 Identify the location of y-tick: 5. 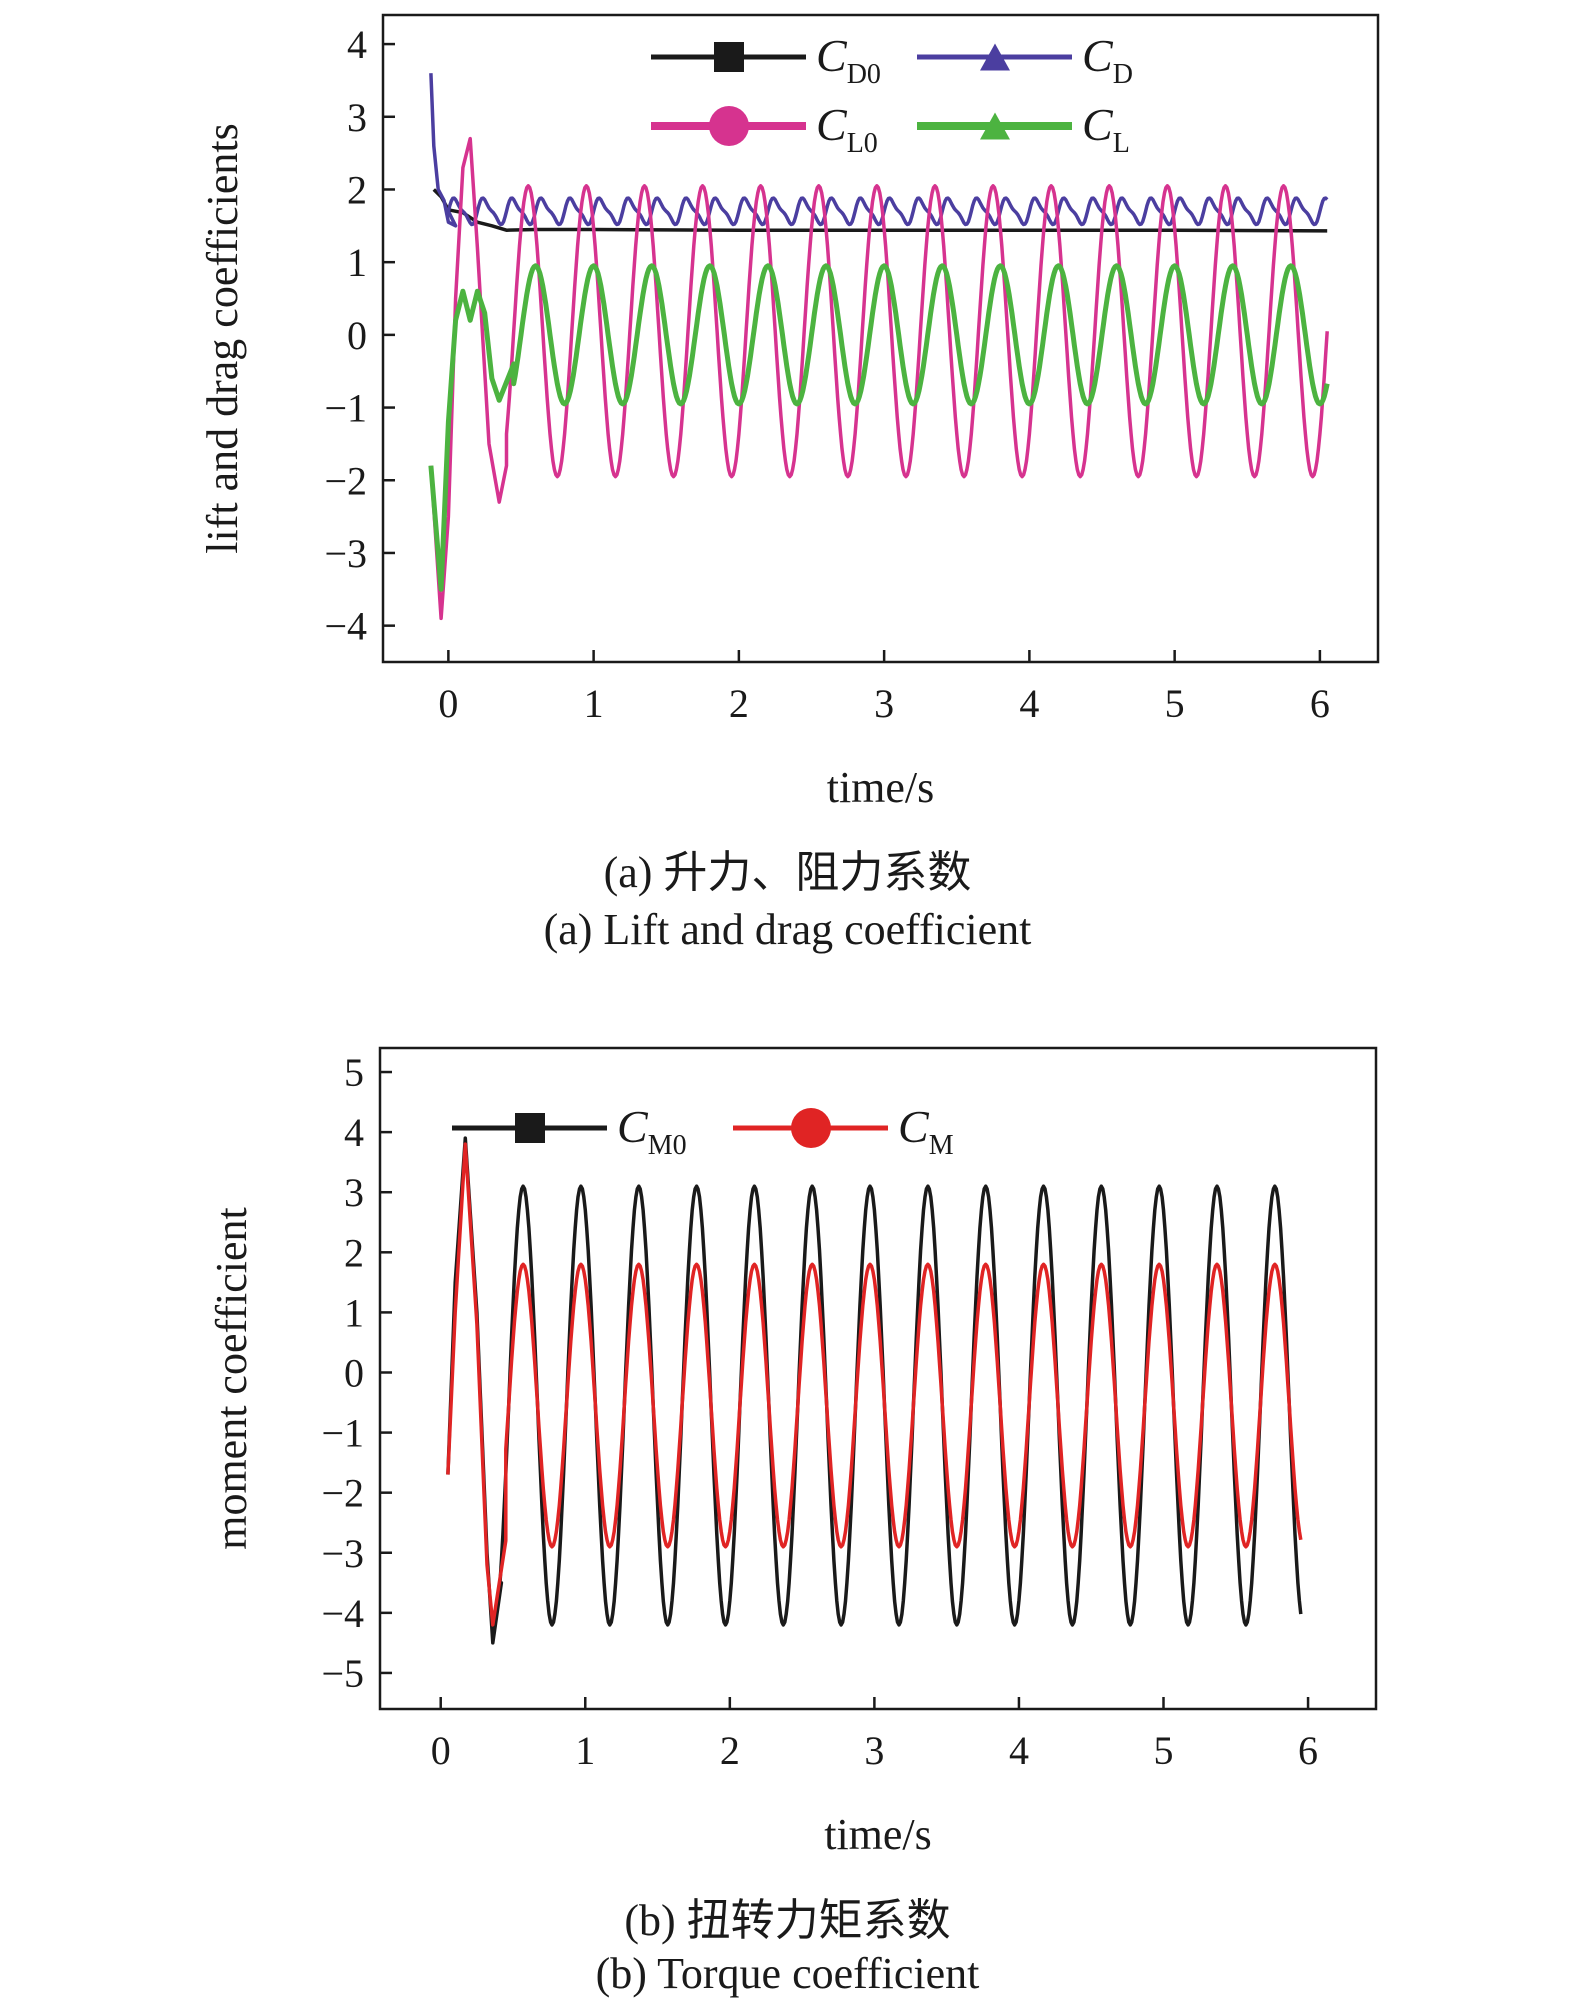
(368, 1072).